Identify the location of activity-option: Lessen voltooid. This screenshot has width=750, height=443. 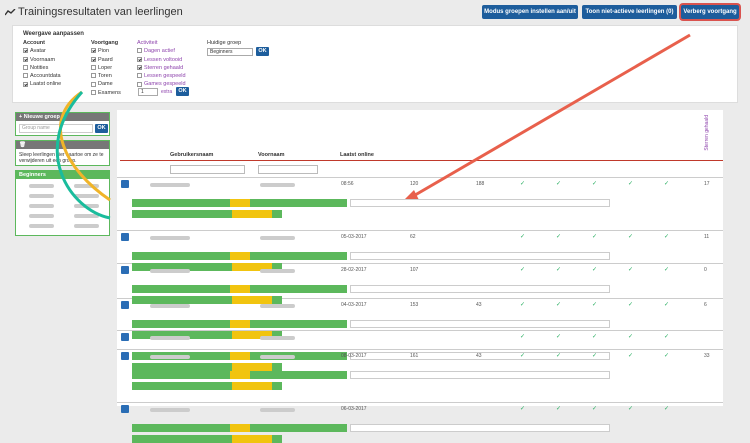
(161, 60).